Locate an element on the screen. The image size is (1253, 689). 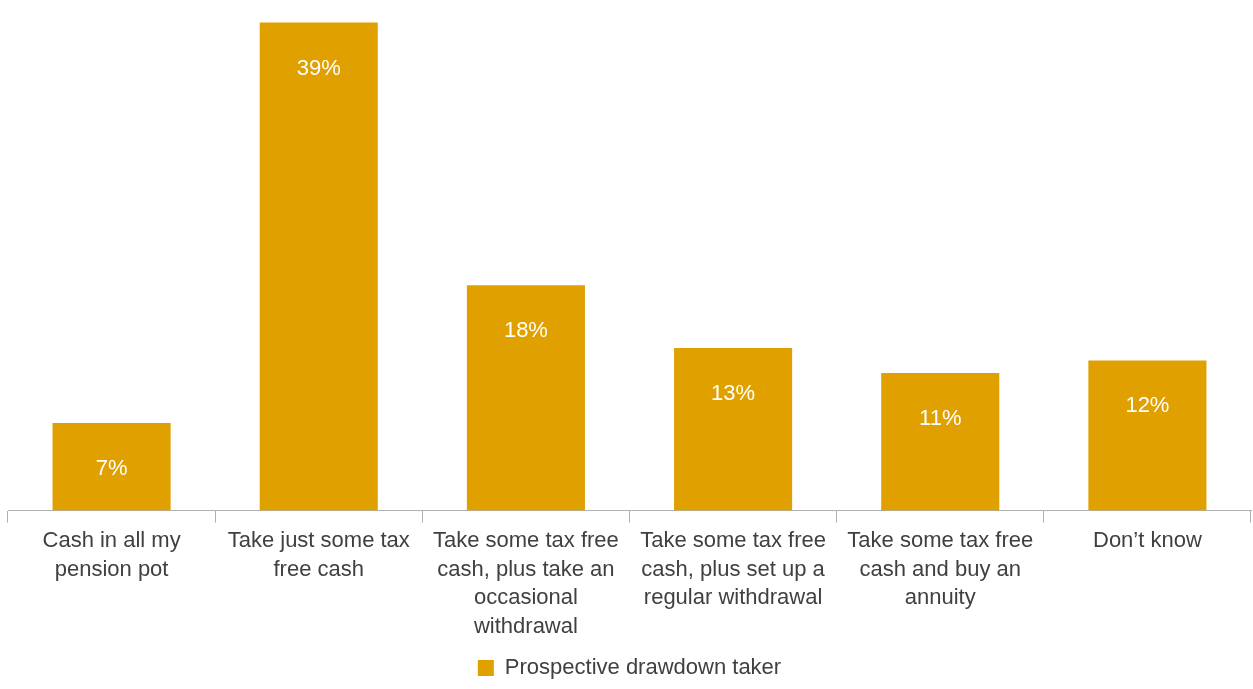
data-label: 39% is located at coordinates (318, 67).